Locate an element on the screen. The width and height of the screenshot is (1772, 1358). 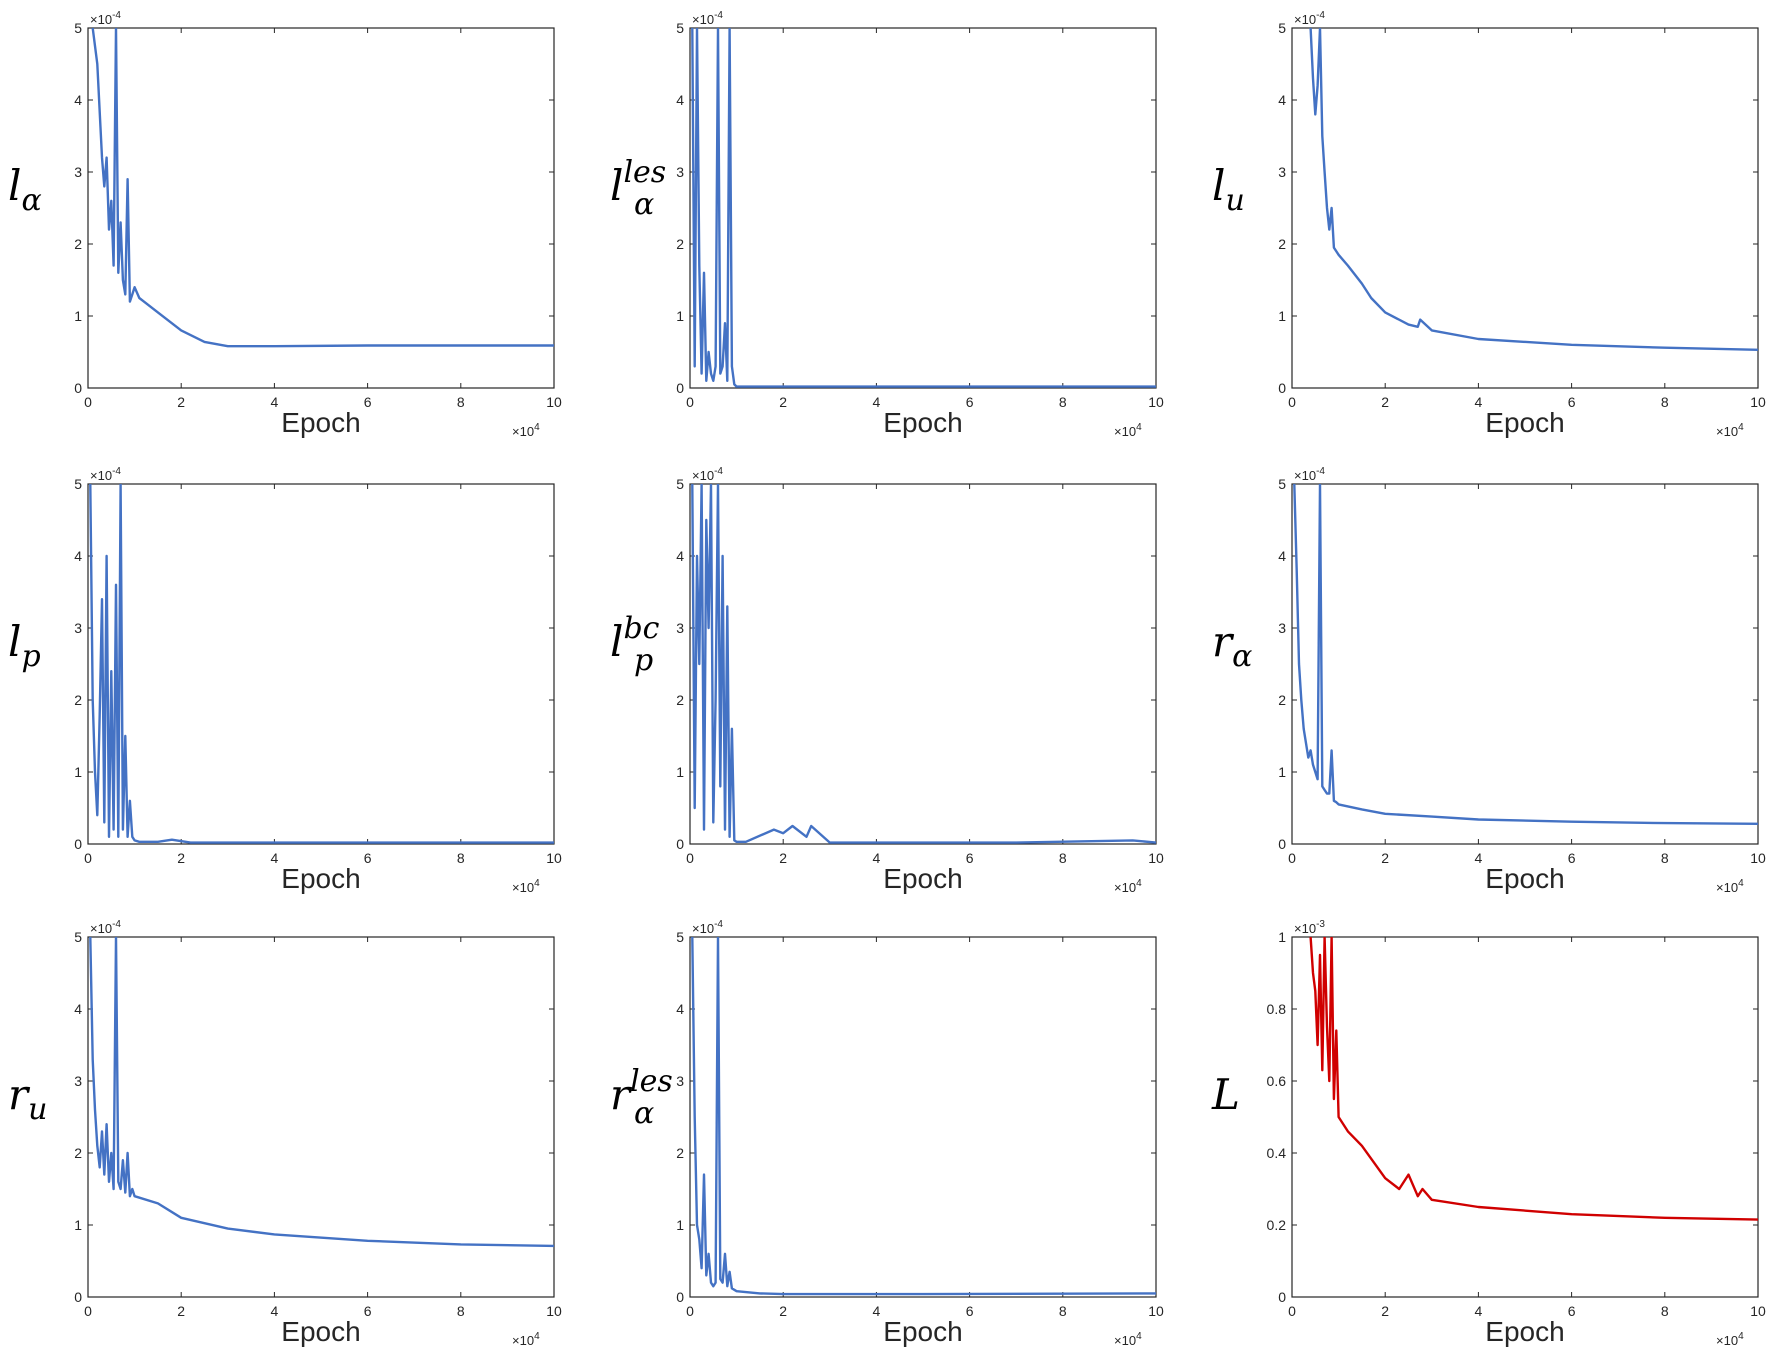
subplot-3: 0 1 2 3 4 5 0 2 4 6 8 10 ×10-4 ×10⁴ Epoch lu is located at coordinates (1489, 224).